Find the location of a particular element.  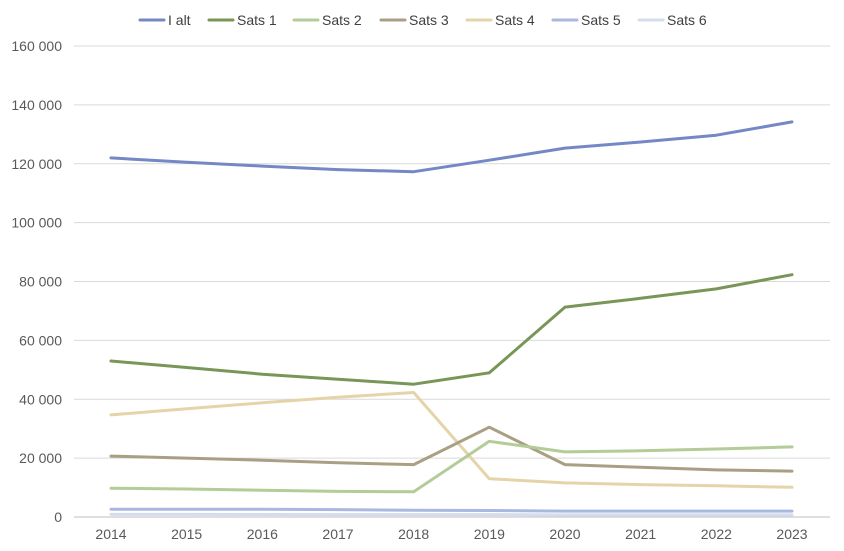

x-tick-label: 2017 is located at coordinates (337, 534).